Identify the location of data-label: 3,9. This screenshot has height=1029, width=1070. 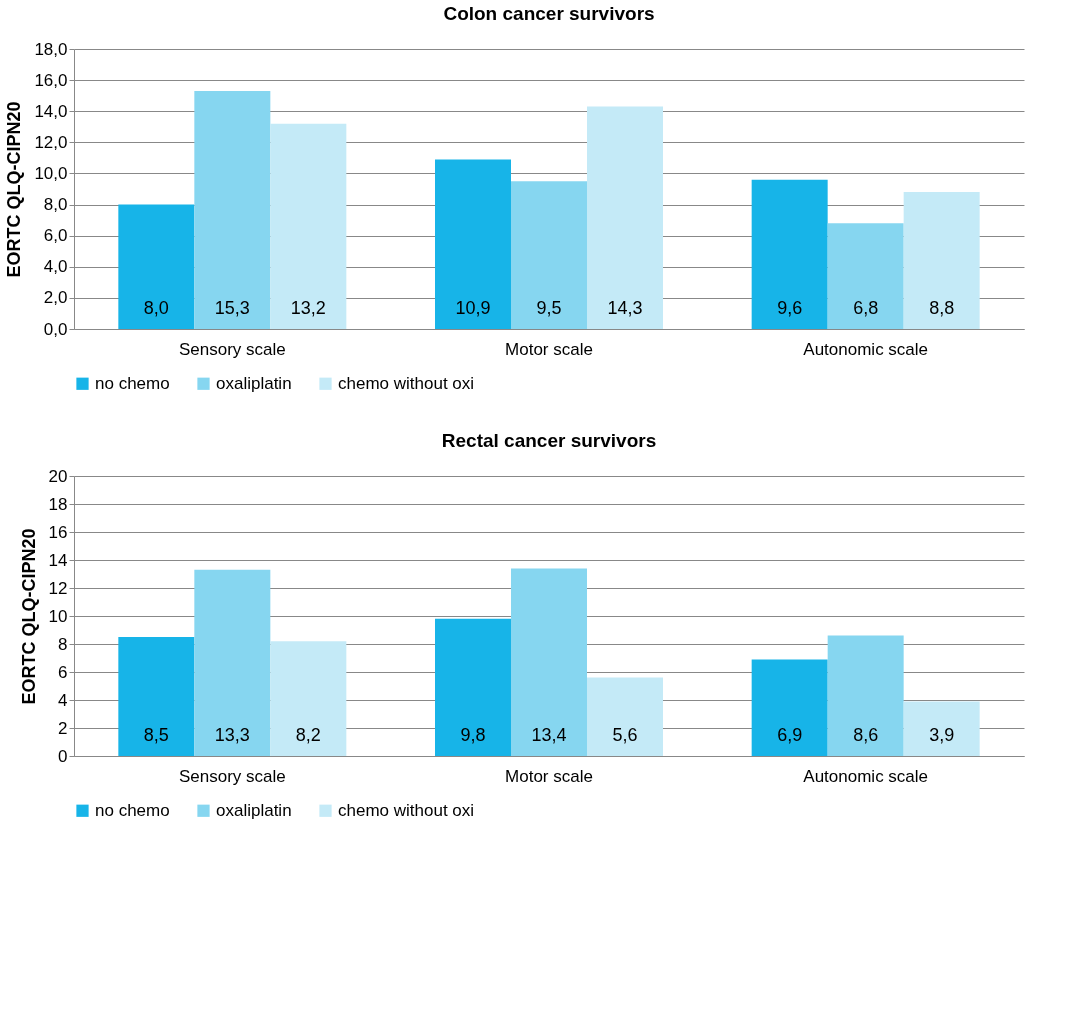
(942, 735).